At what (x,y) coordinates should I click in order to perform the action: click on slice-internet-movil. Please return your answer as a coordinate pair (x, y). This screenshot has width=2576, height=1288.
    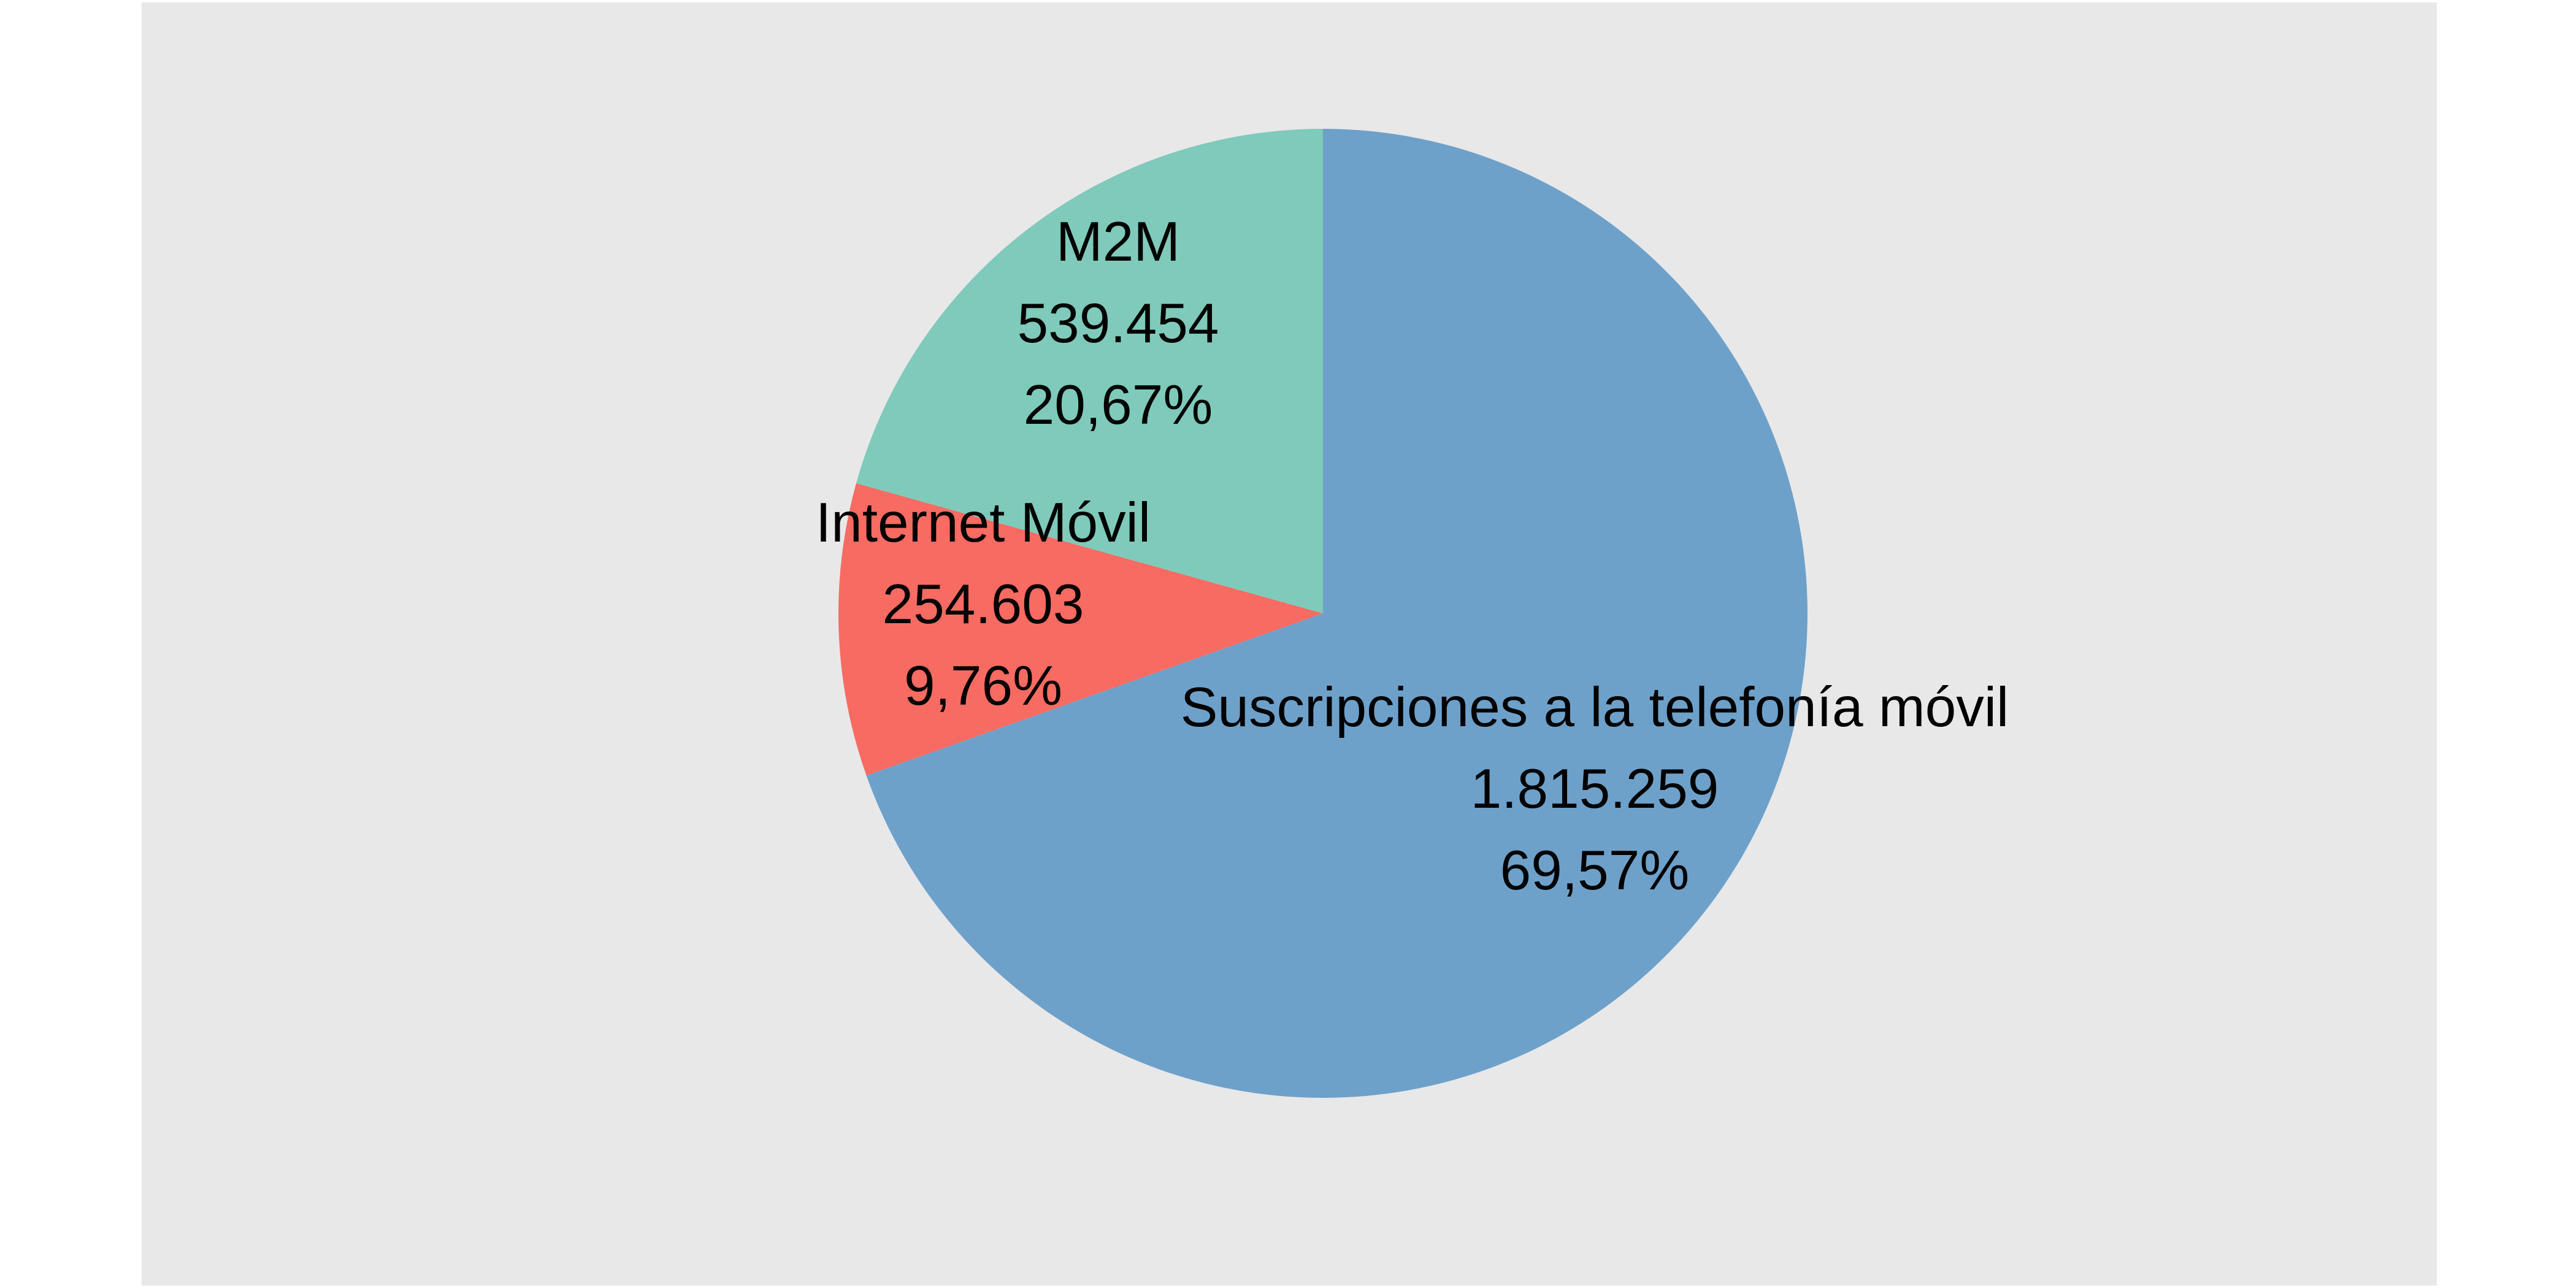
    Looking at the image, I should click on (1080, 629).